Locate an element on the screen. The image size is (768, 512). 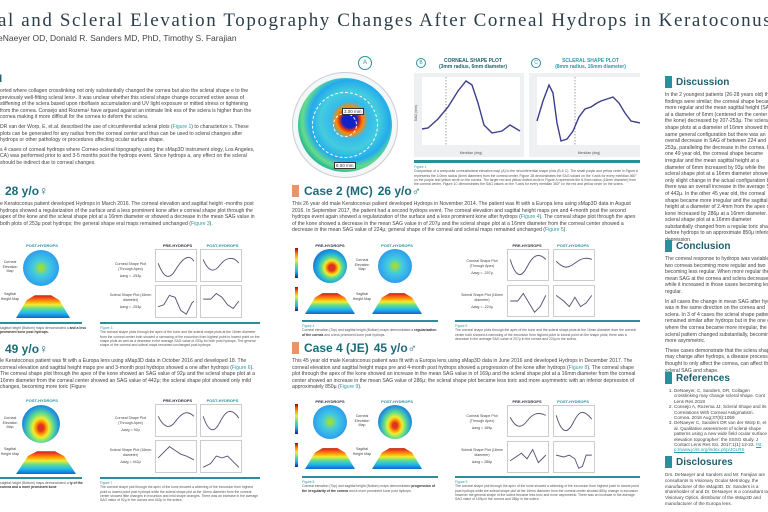
figure-4-link: Figure 4 is located at coordinates (530, 217).